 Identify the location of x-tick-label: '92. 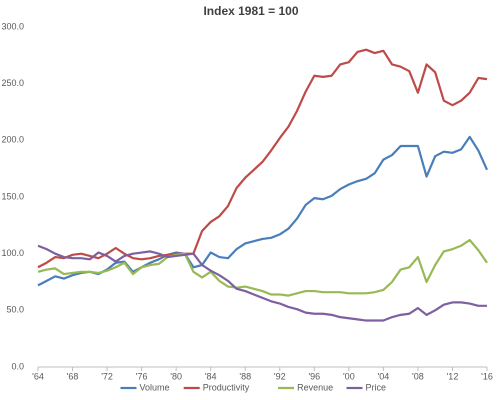
(280, 376).